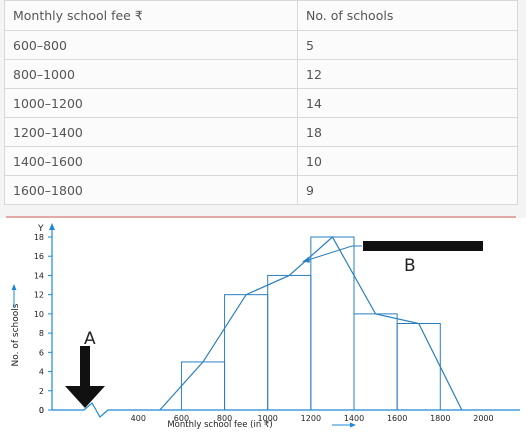 This screenshot has width=526, height=438. What do you see at coordinates (90, 339) in the screenshot?
I see `annotation-a-label: A` at bounding box center [90, 339].